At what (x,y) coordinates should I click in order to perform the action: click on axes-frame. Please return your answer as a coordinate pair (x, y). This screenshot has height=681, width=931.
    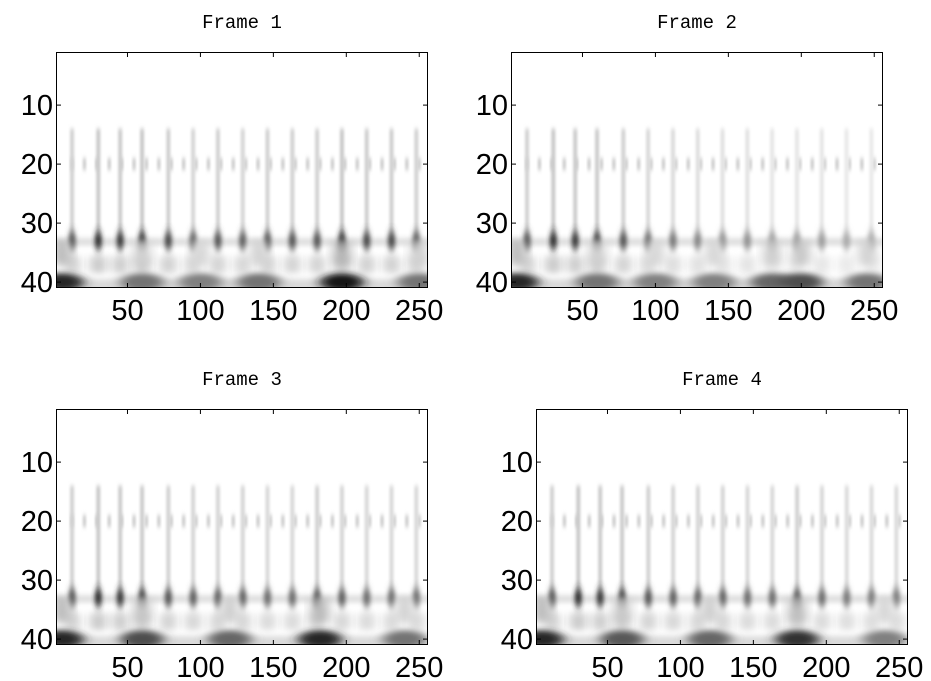
    Looking at the image, I should click on (242, 170).